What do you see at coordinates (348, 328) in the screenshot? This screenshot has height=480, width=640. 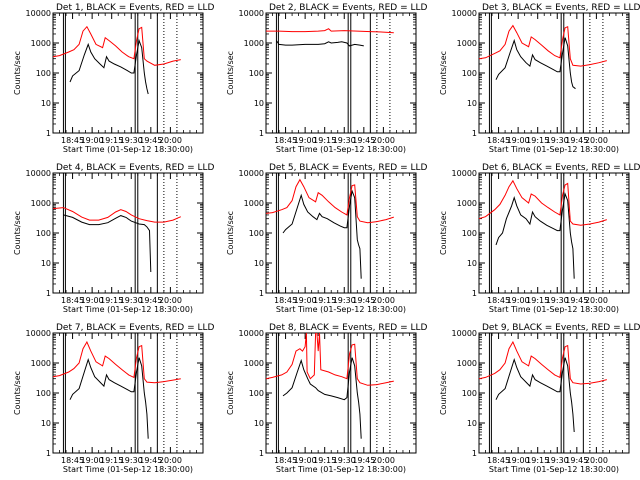 I see `plot-title: Det 8, BLACK = Events, RED = LLD` at bounding box center [348, 328].